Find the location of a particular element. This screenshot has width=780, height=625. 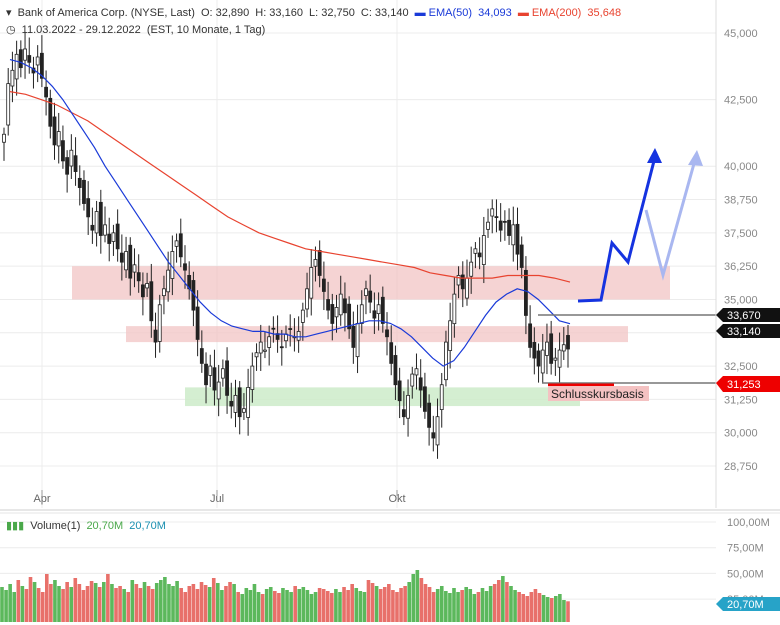

x-tick-label: Okt is located at coordinates (396, 499).